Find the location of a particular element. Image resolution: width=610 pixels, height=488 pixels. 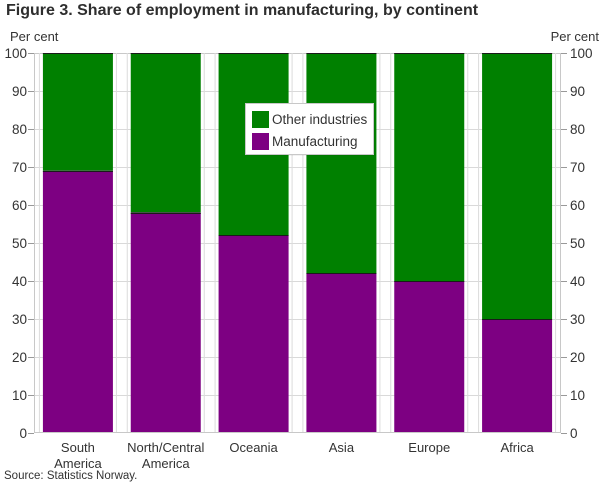

y-tick-label-left: 50 is located at coordinates (19, 243).